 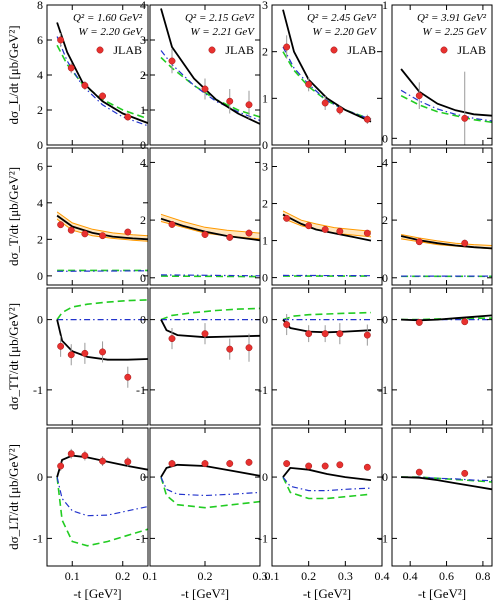 What do you see at coordinates (342, 18) in the screenshot?
I see `kinematics-q2: Q² = 2.45 GeV²` at bounding box center [342, 18].